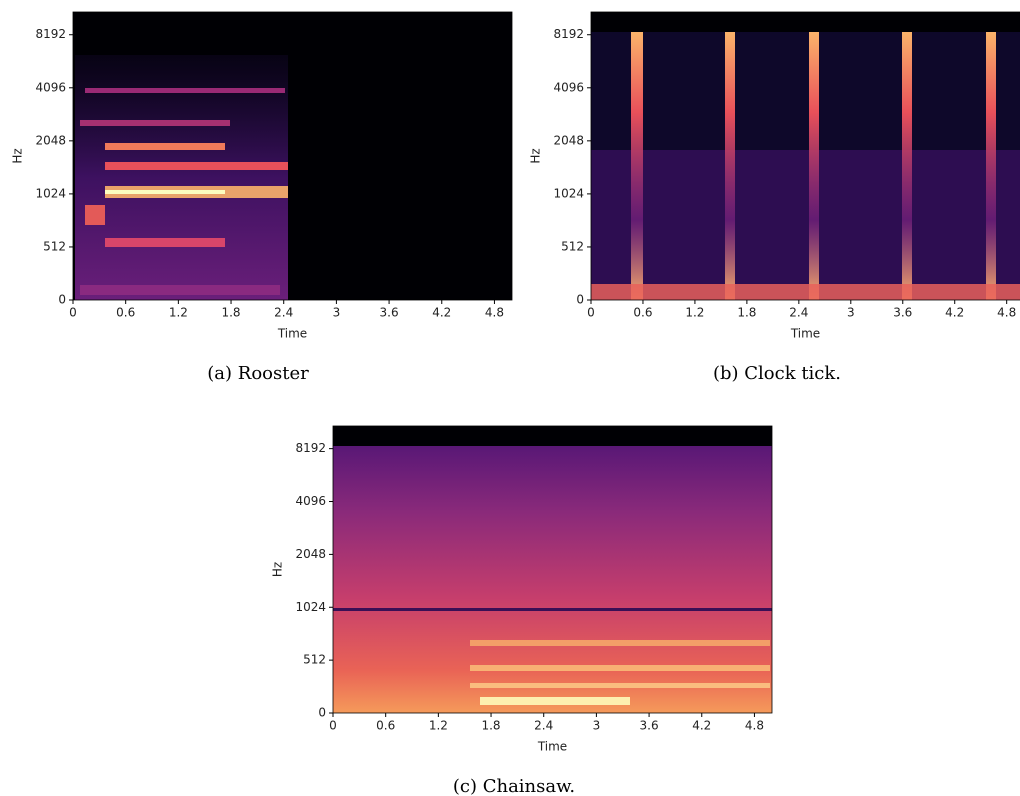 The width and height of the screenshot is (1020, 796). I want to click on caption: (b) Clock tick., so click(777, 373).